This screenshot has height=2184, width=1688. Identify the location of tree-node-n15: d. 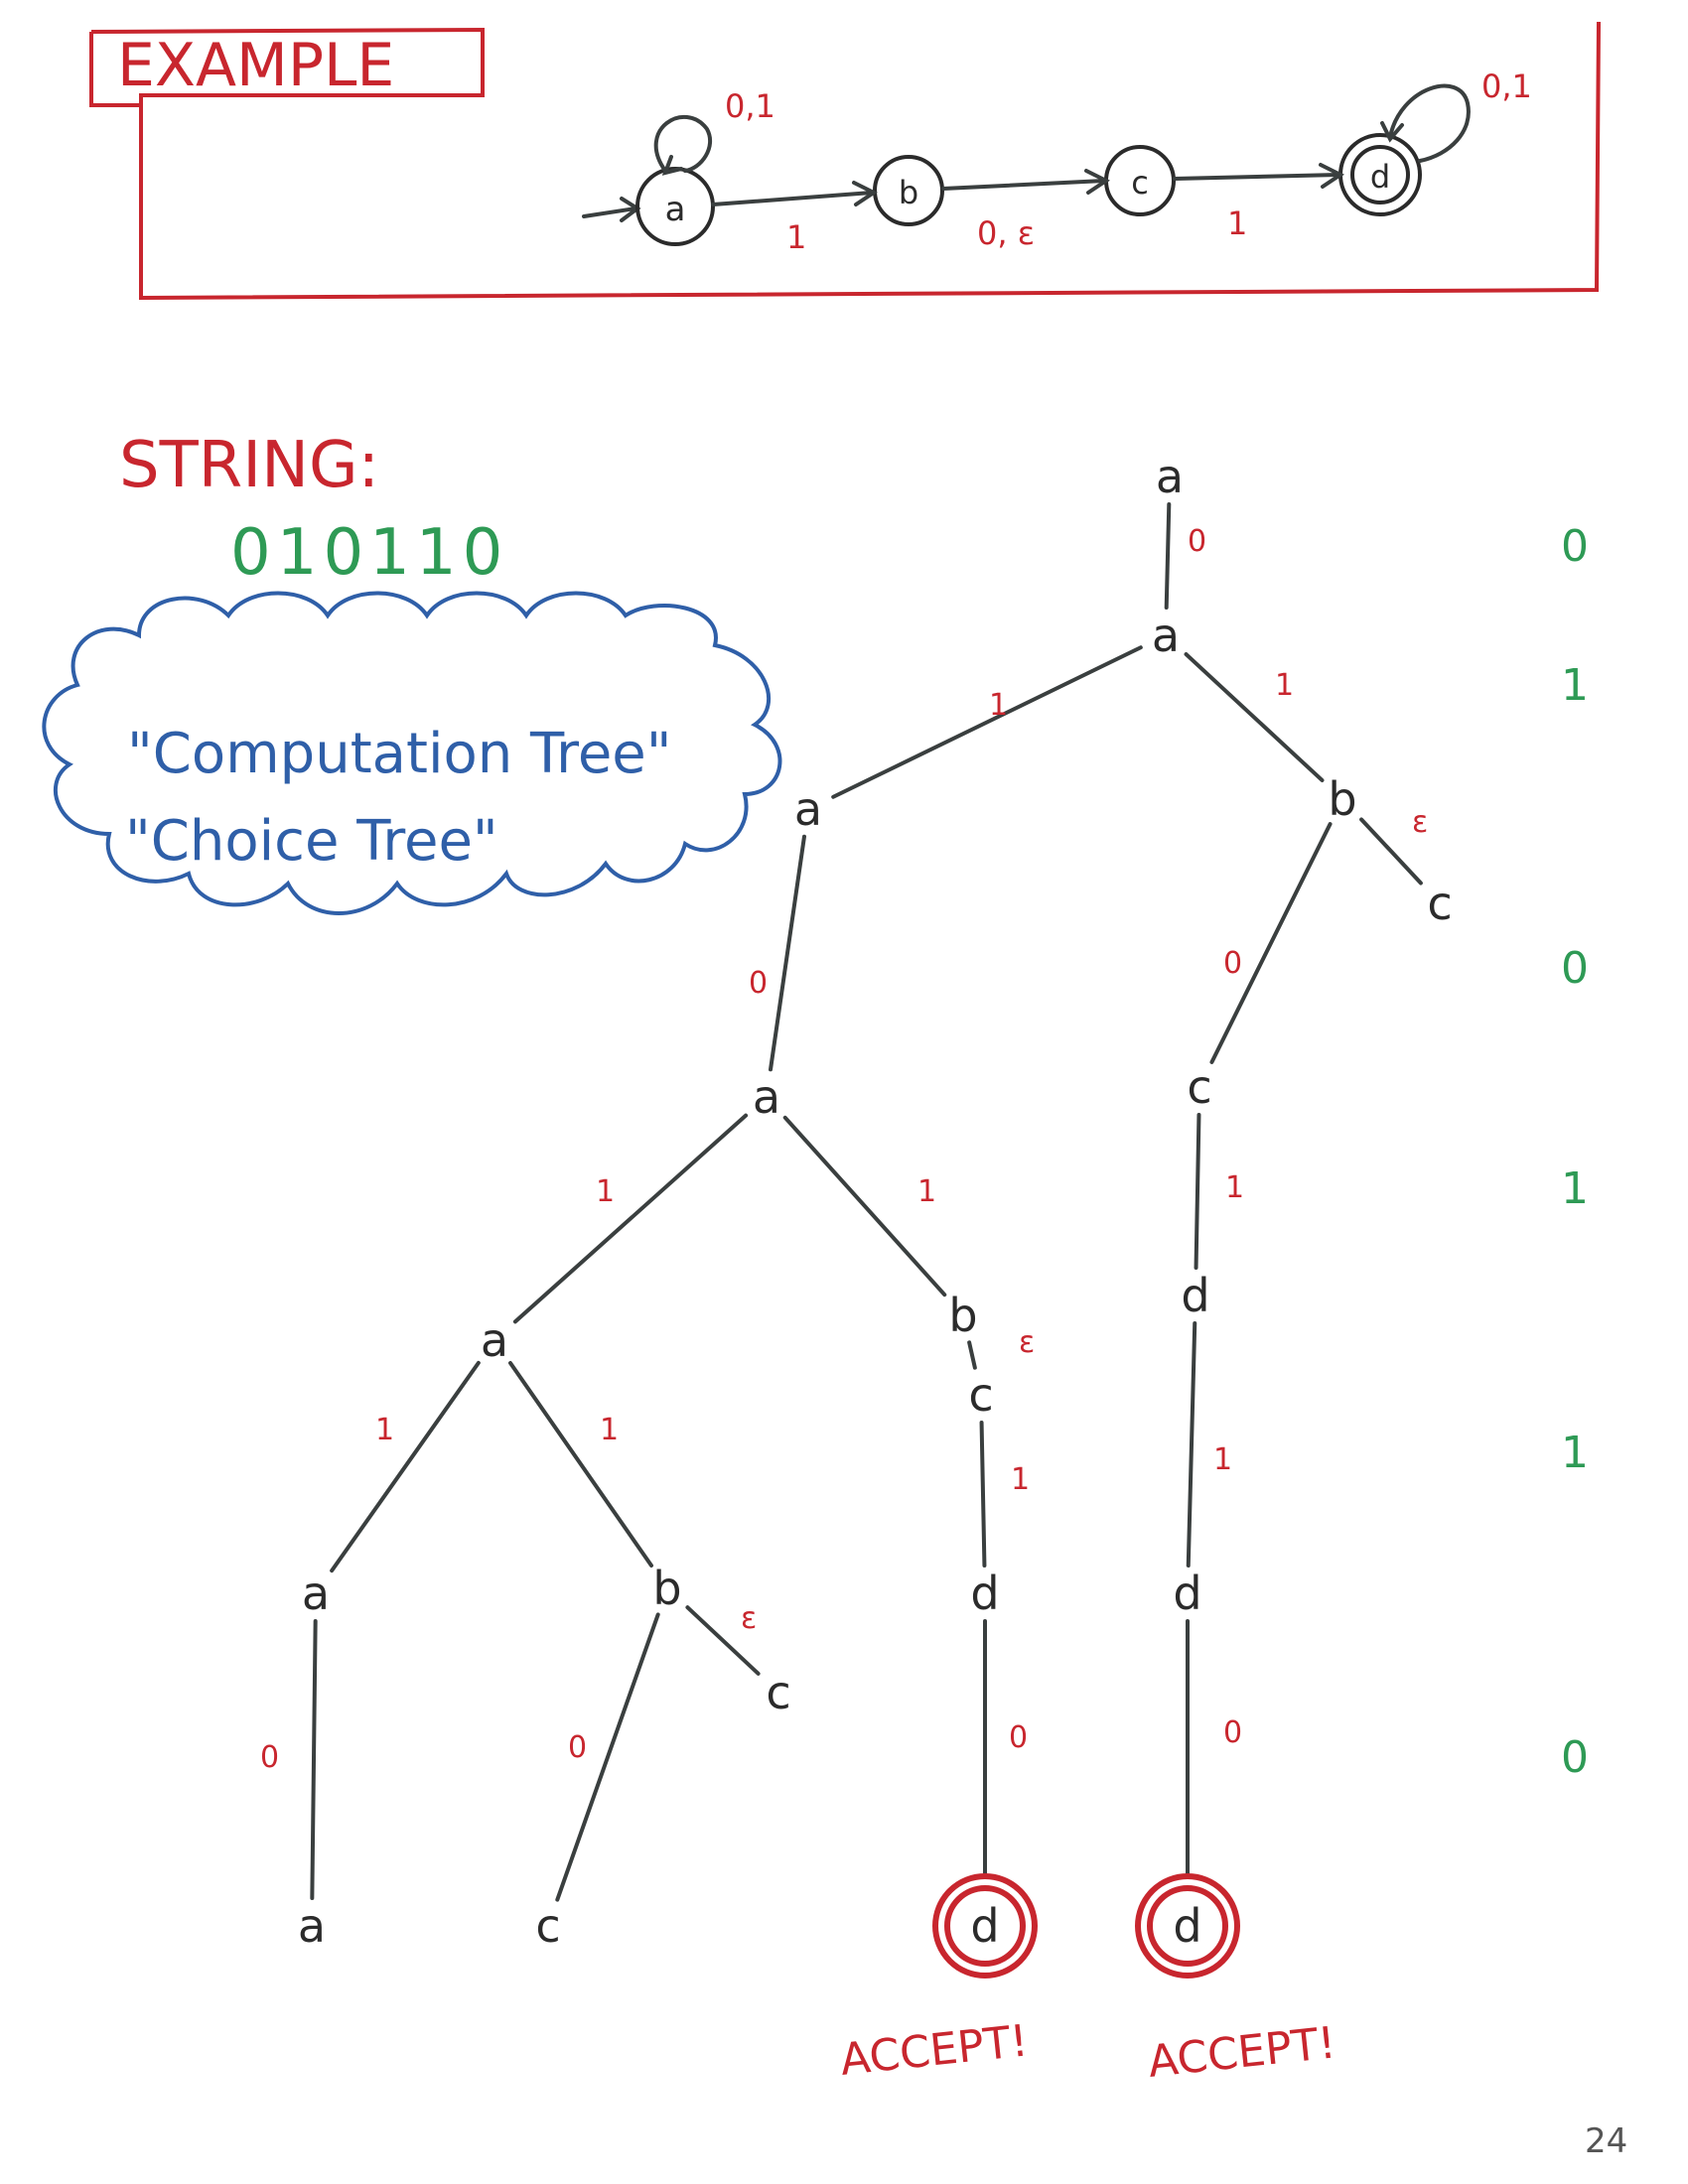
(1187, 1593).